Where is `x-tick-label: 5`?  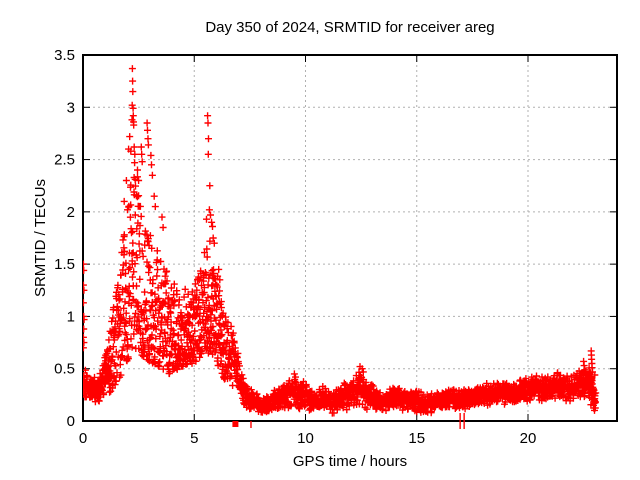
x-tick-label: 5 is located at coordinates (194, 438).